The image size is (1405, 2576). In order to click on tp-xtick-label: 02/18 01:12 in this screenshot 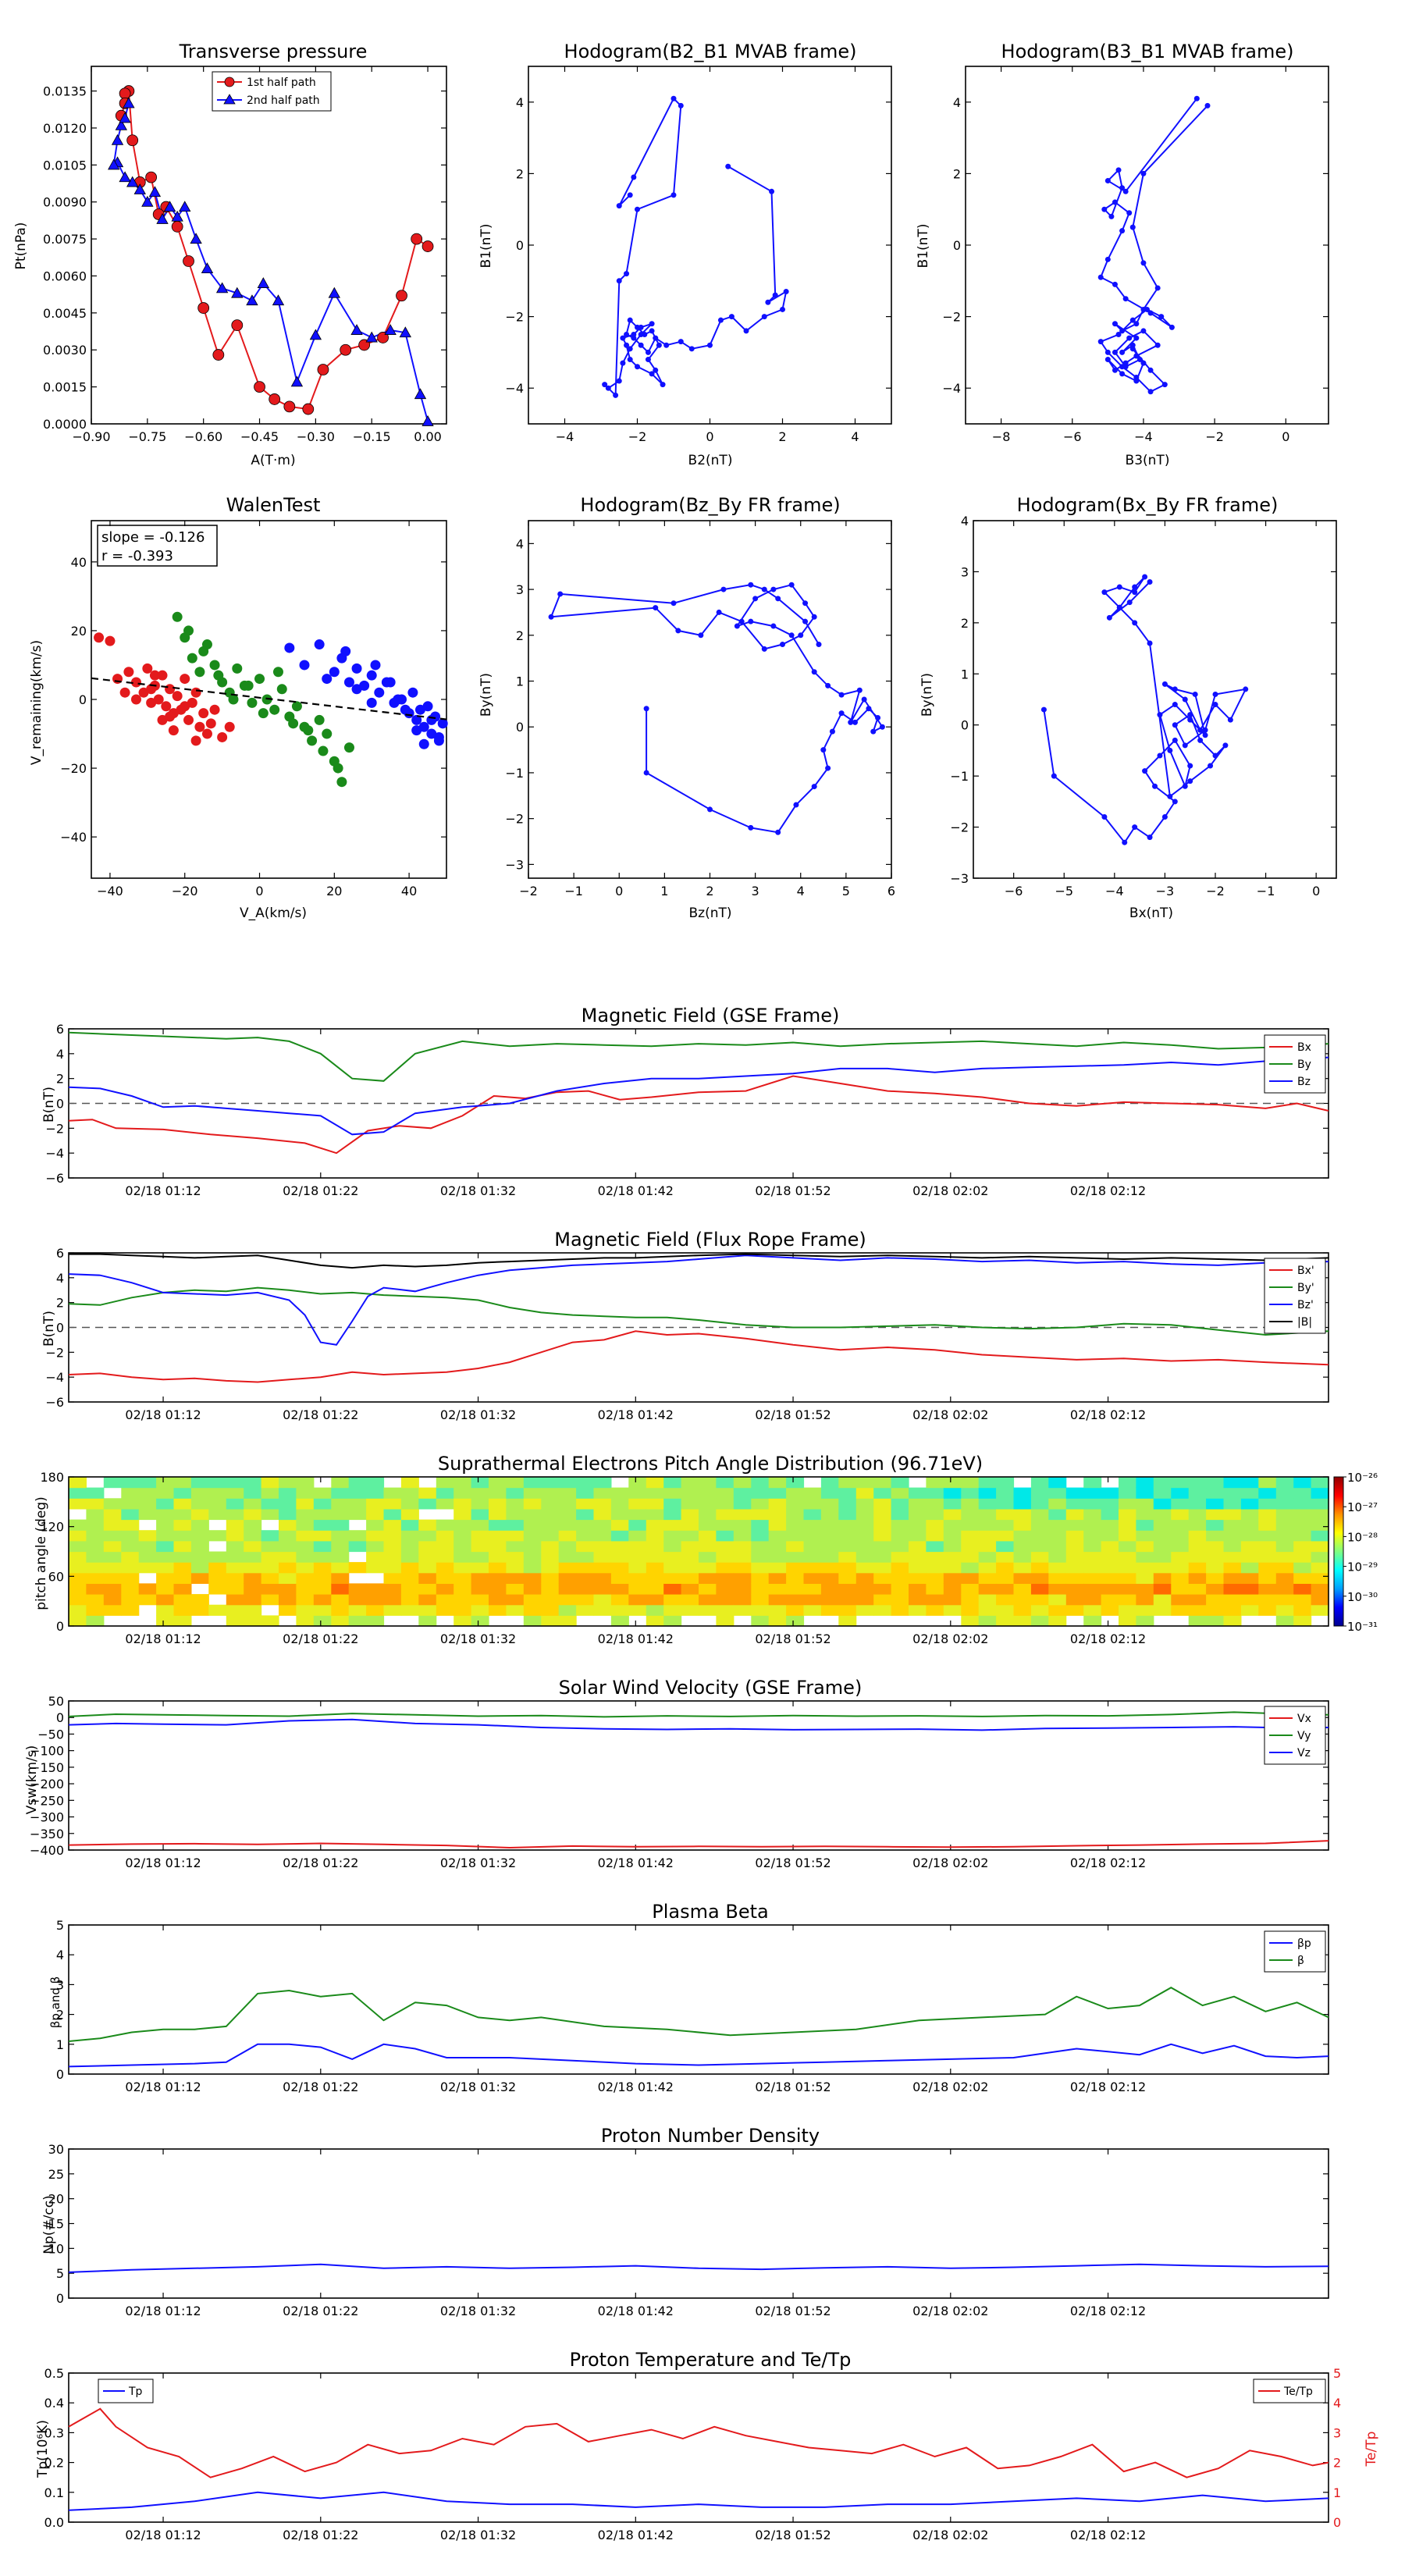, I will do `click(163, 2535)`.